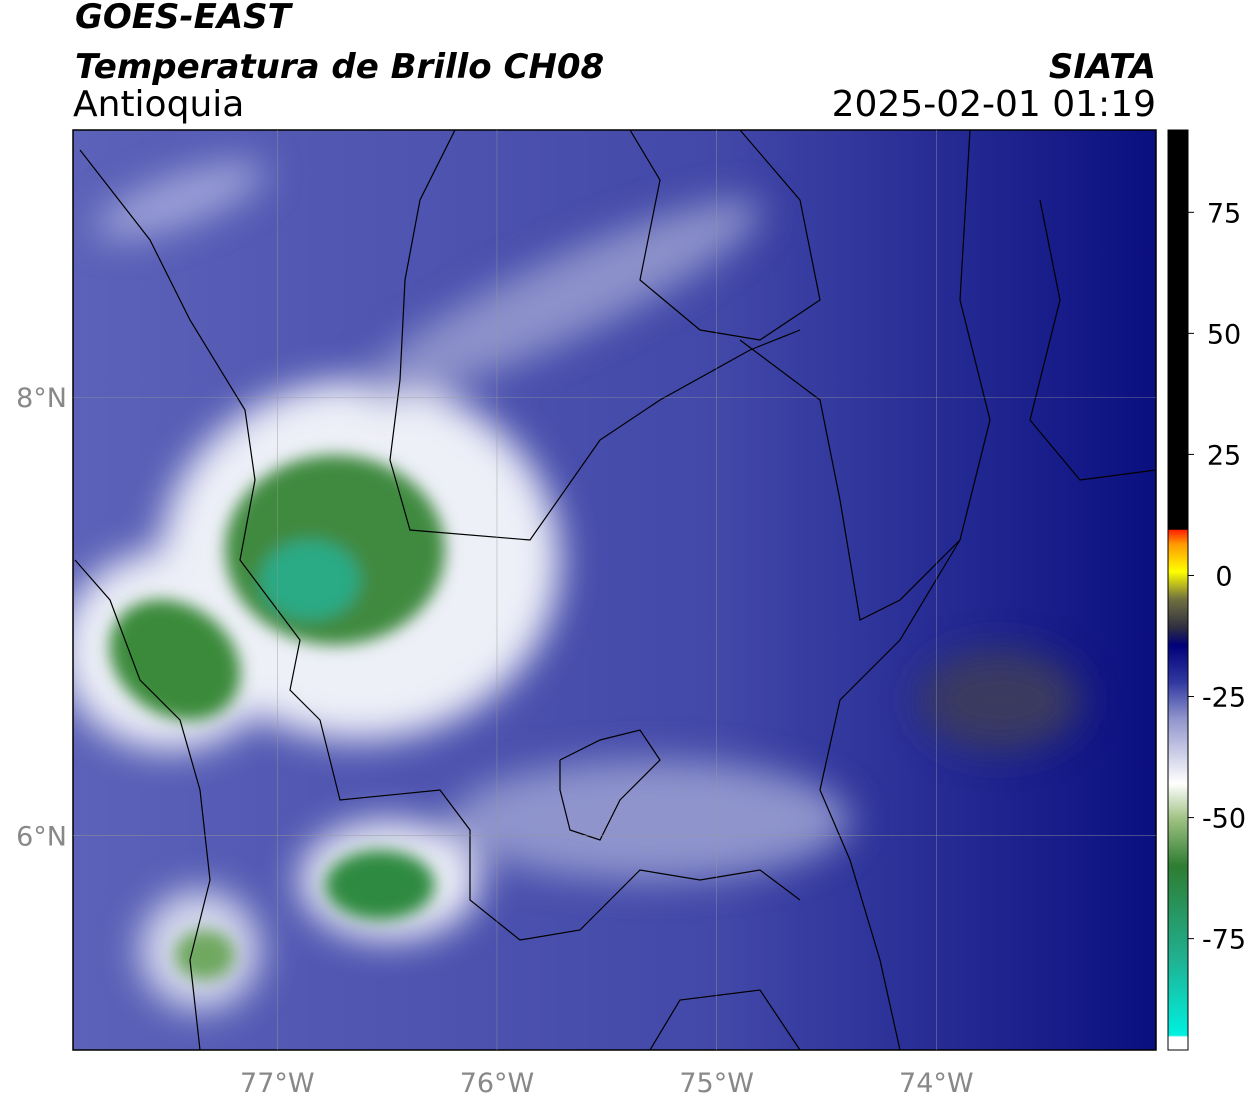 This screenshot has height=1099, width=1252. I want to click on colorbar-tick-label: 0, so click(1223, 576).